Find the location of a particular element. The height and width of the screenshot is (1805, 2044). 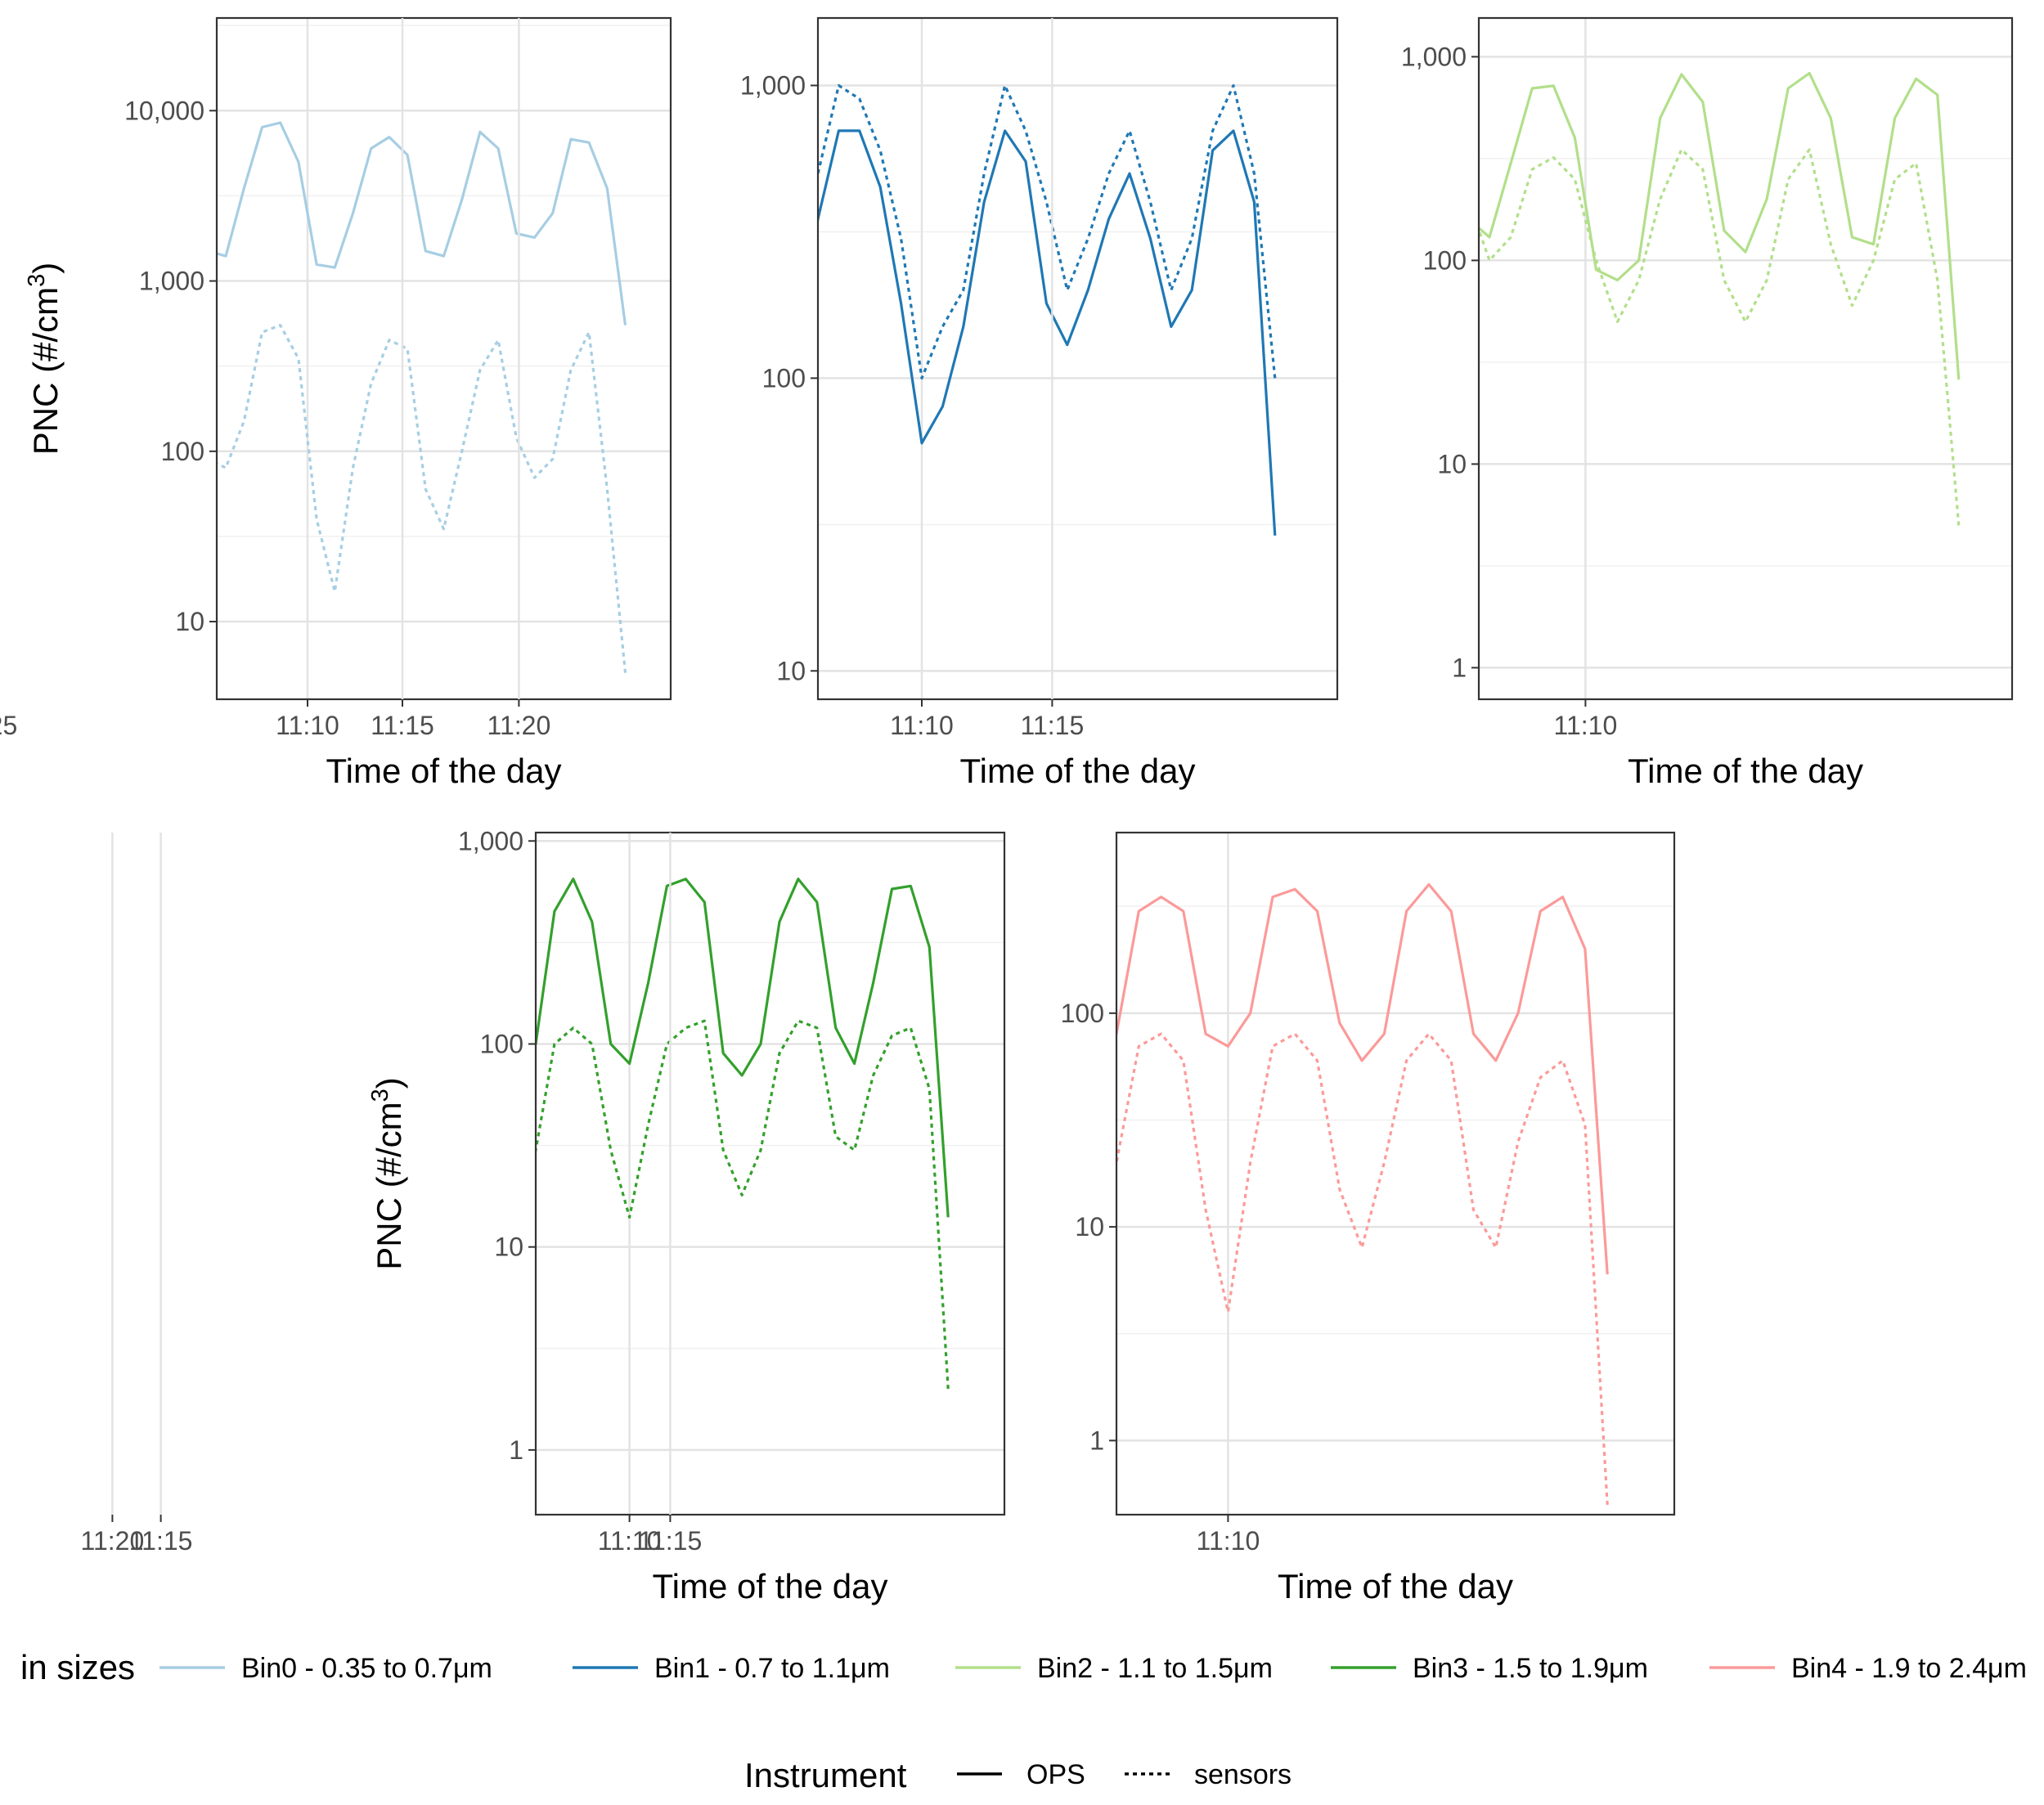

legend-instrument-title: Instrument is located at coordinates (825, 1775).